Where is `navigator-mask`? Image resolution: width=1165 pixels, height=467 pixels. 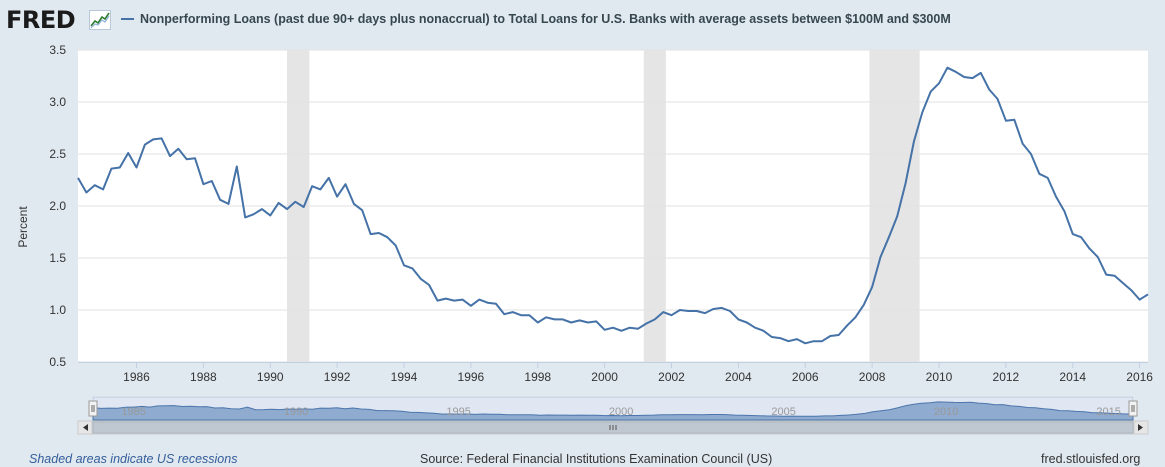 navigator-mask is located at coordinates (613, 408).